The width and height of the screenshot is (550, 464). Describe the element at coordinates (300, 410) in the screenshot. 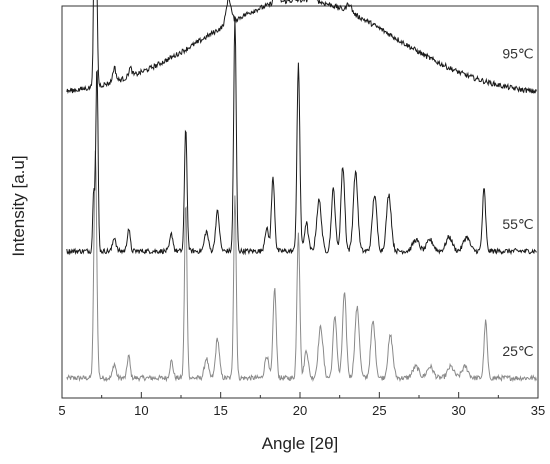

I see `x-tick-label-3: 20` at that location.